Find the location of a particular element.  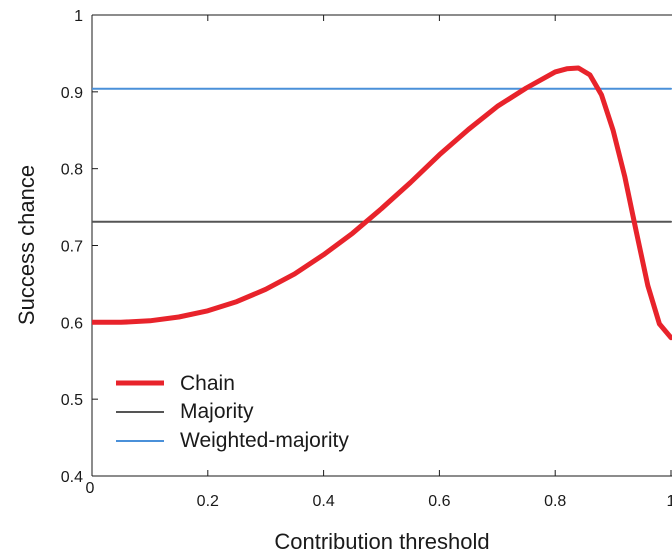

x-tick-label: 0.8 is located at coordinates (555, 501).